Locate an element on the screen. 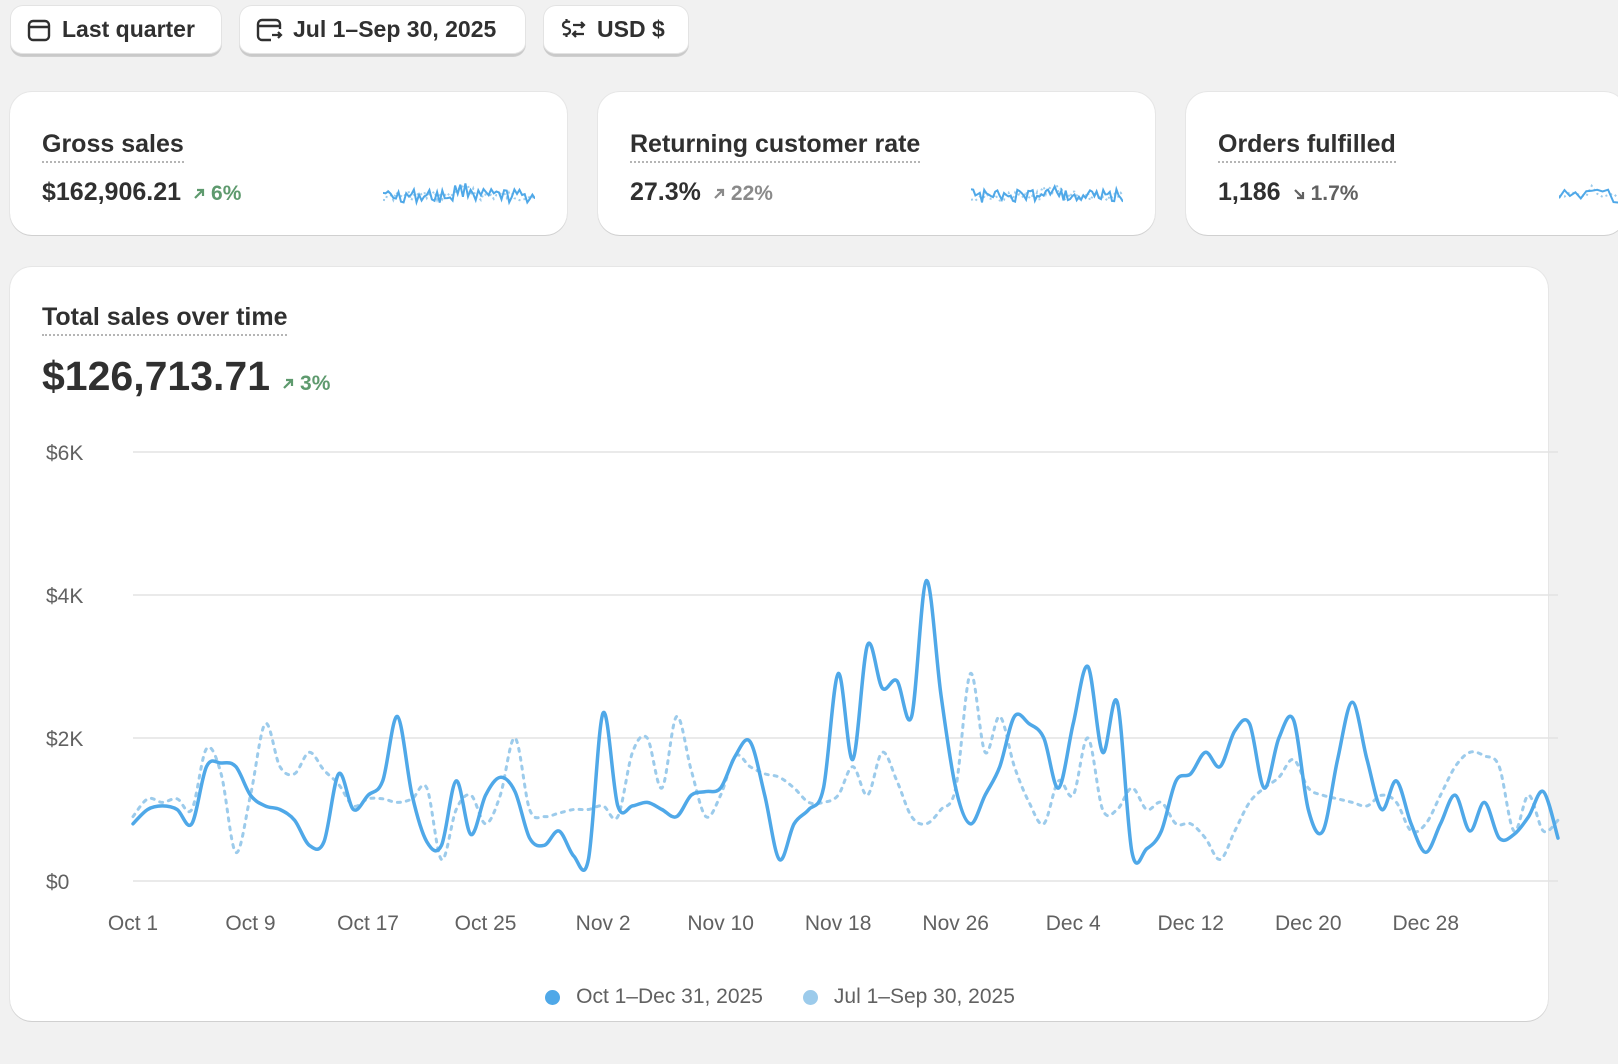 The image size is (1618, 1064). currency-exchange-icon is located at coordinates (573, 28).